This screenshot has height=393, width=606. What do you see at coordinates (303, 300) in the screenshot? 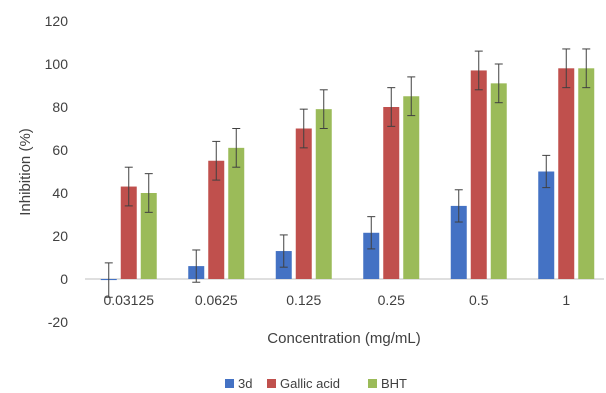
I see `x-tick-label: 0.125` at bounding box center [303, 300].